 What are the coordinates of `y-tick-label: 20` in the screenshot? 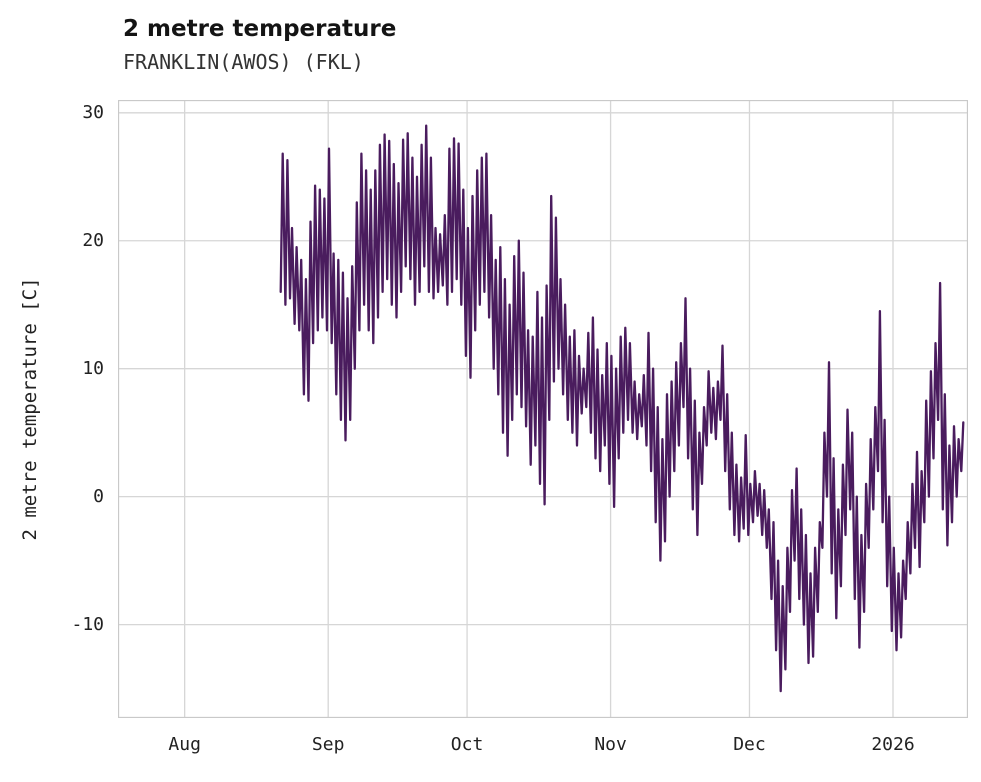 It's located at (93, 240).